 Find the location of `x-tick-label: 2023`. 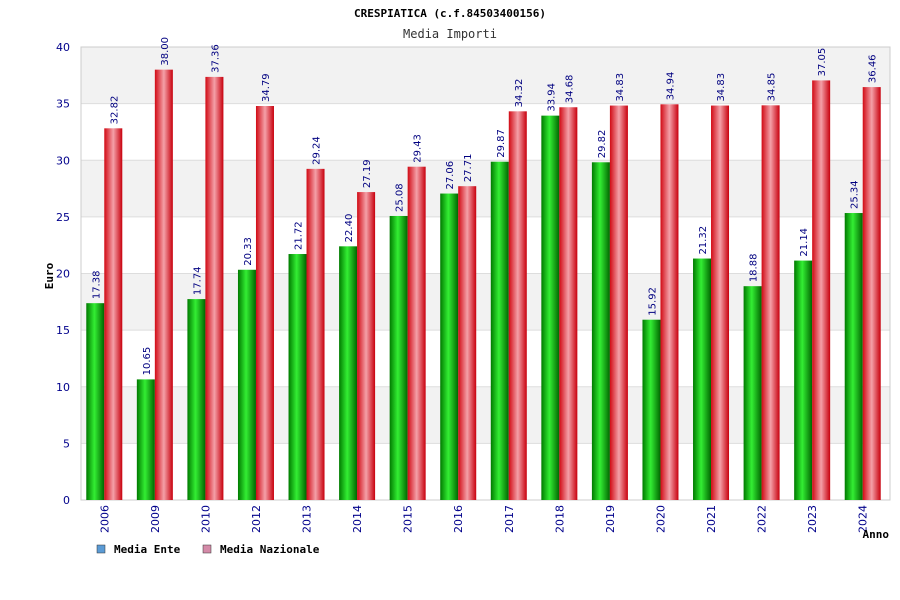

x-tick-label: 2023 is located at coordinates (812, 519).